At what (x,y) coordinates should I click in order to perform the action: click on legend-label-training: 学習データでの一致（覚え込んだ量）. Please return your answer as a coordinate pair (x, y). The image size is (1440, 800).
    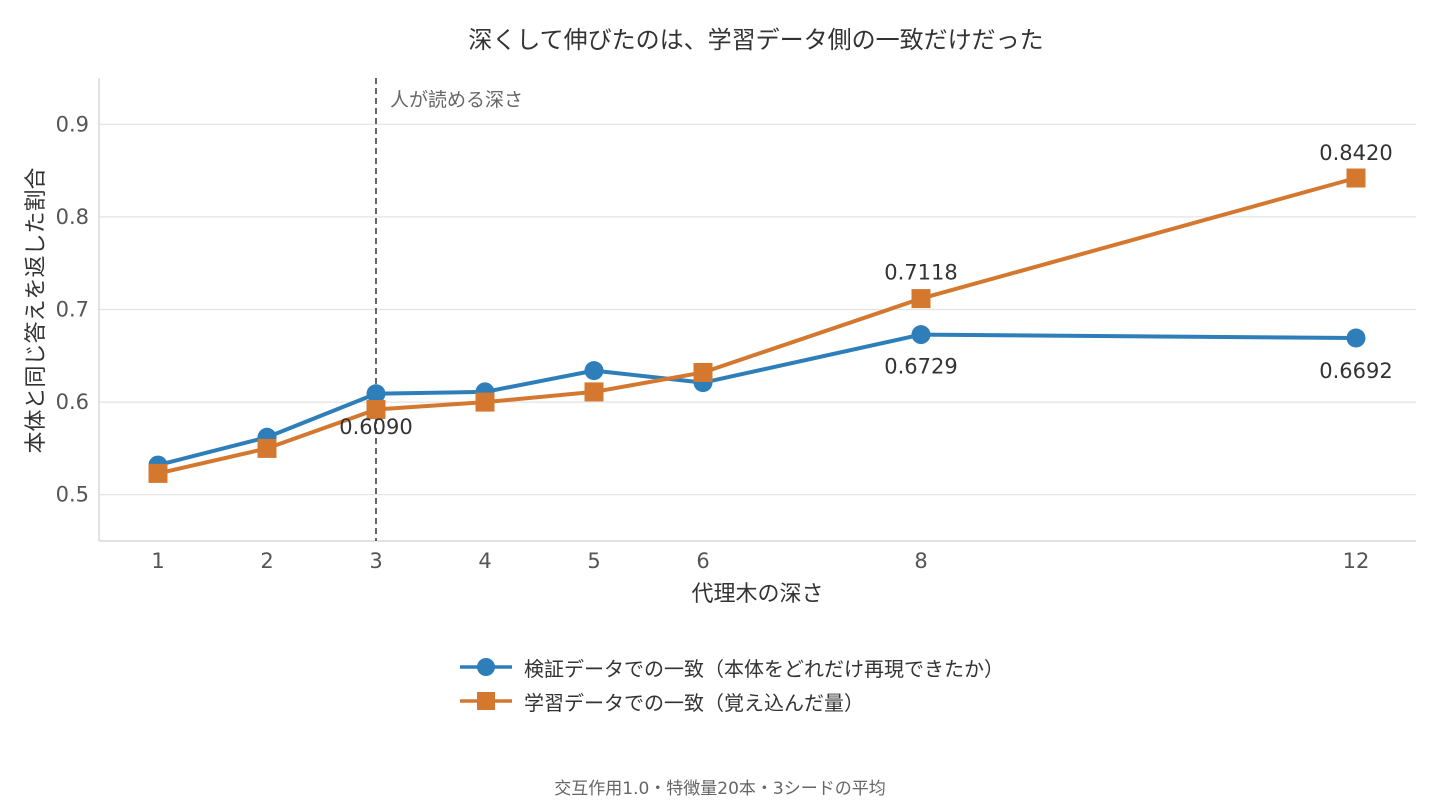
    Looking at the image, I should click on (694, 702).